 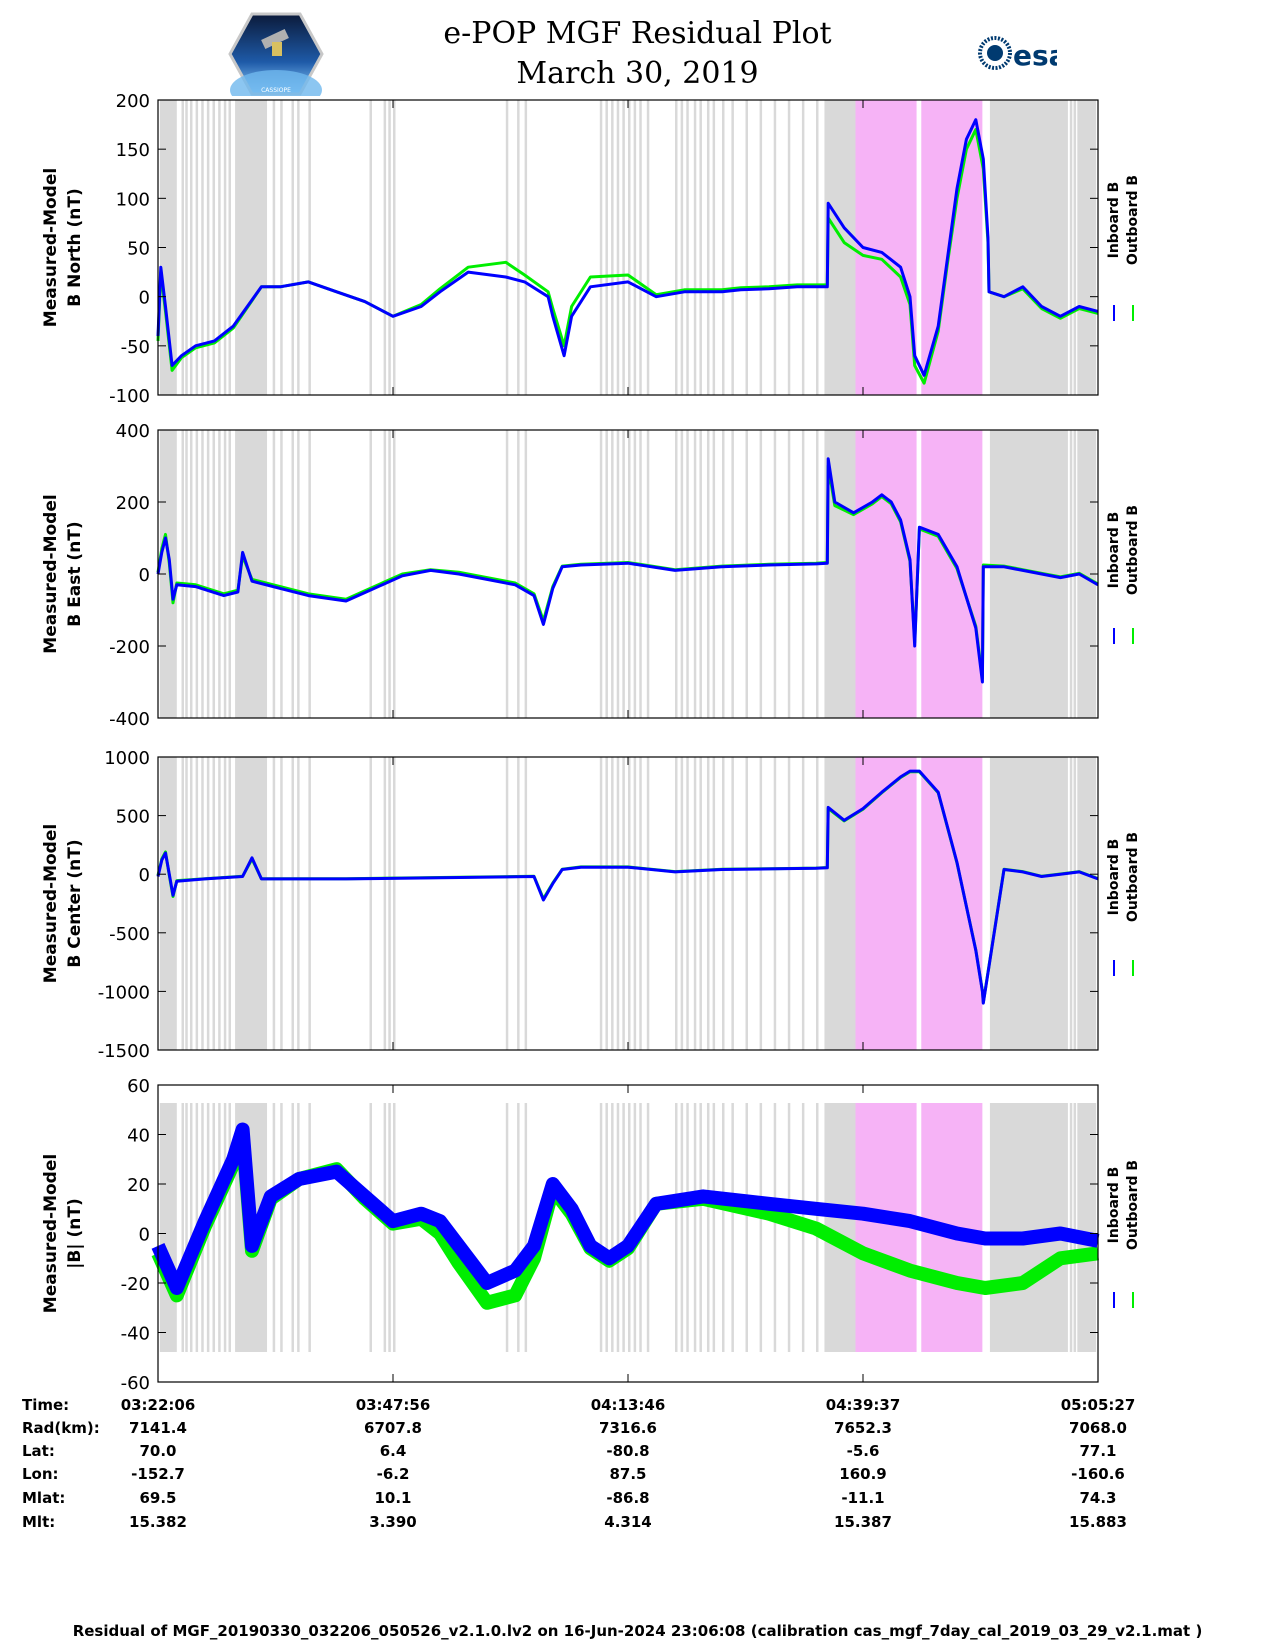 What do you see at coordinates (138, 1086) in the screenshot?
I see `y-tick-label: 60` at bounding box center [138, 1086].